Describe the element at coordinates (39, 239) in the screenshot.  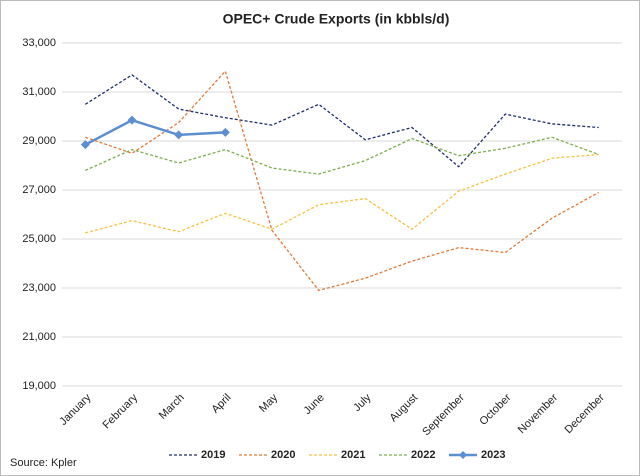
I see `y-tick-label: 25,000` at that location.